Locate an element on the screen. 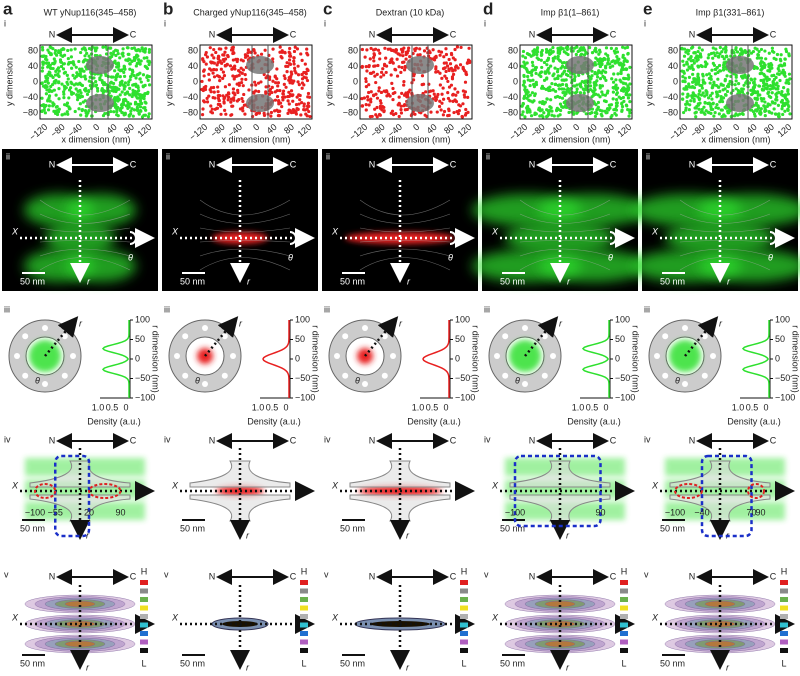 The width and height of the screenshot is (800, 676). region-box is located at coordinates (72, 496).